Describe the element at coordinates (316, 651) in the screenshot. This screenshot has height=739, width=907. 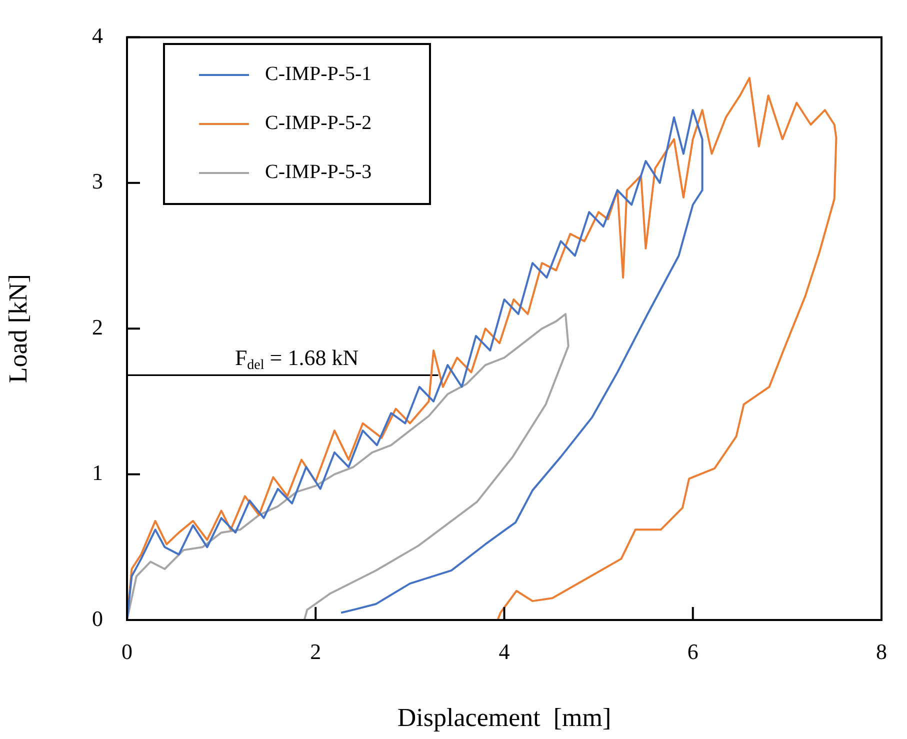
I see `x-tick-label: 2` at that location.